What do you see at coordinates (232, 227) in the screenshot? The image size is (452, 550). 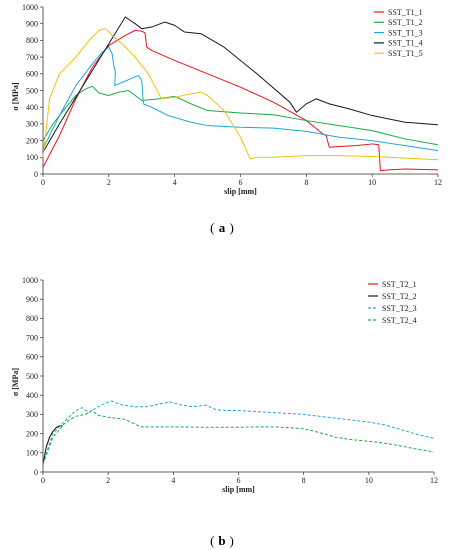 I see `panel-a-caption-close: )` at bounding box center [232, 227].